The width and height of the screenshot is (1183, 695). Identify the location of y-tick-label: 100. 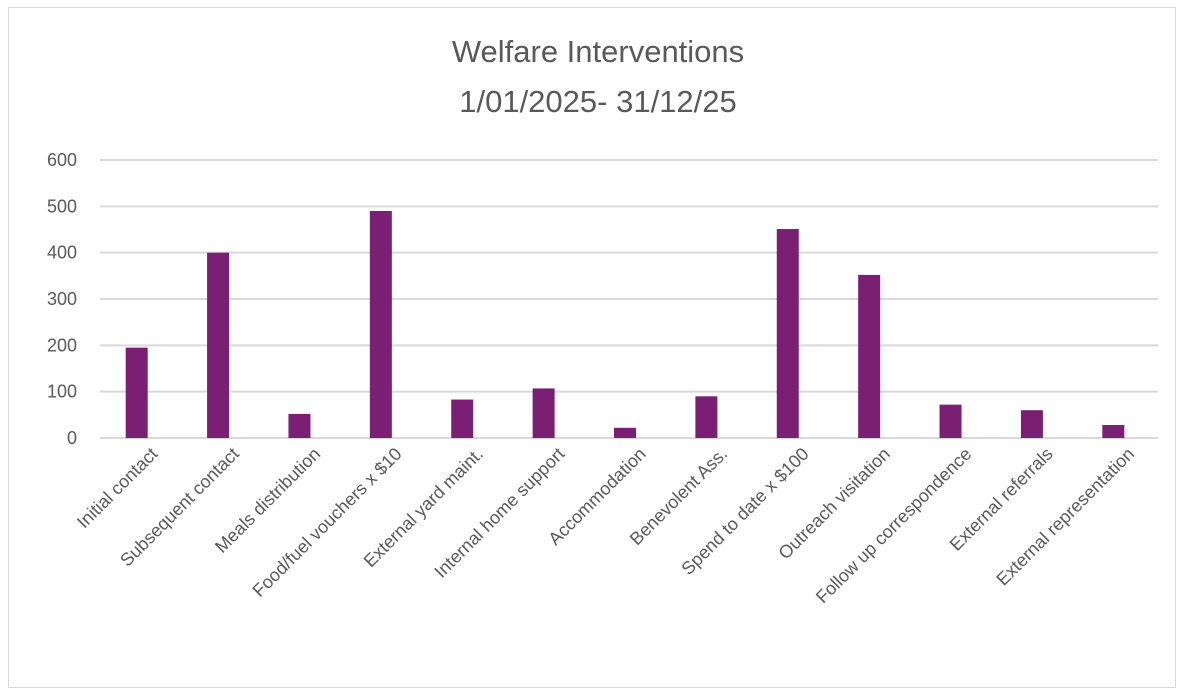
(62, 392).